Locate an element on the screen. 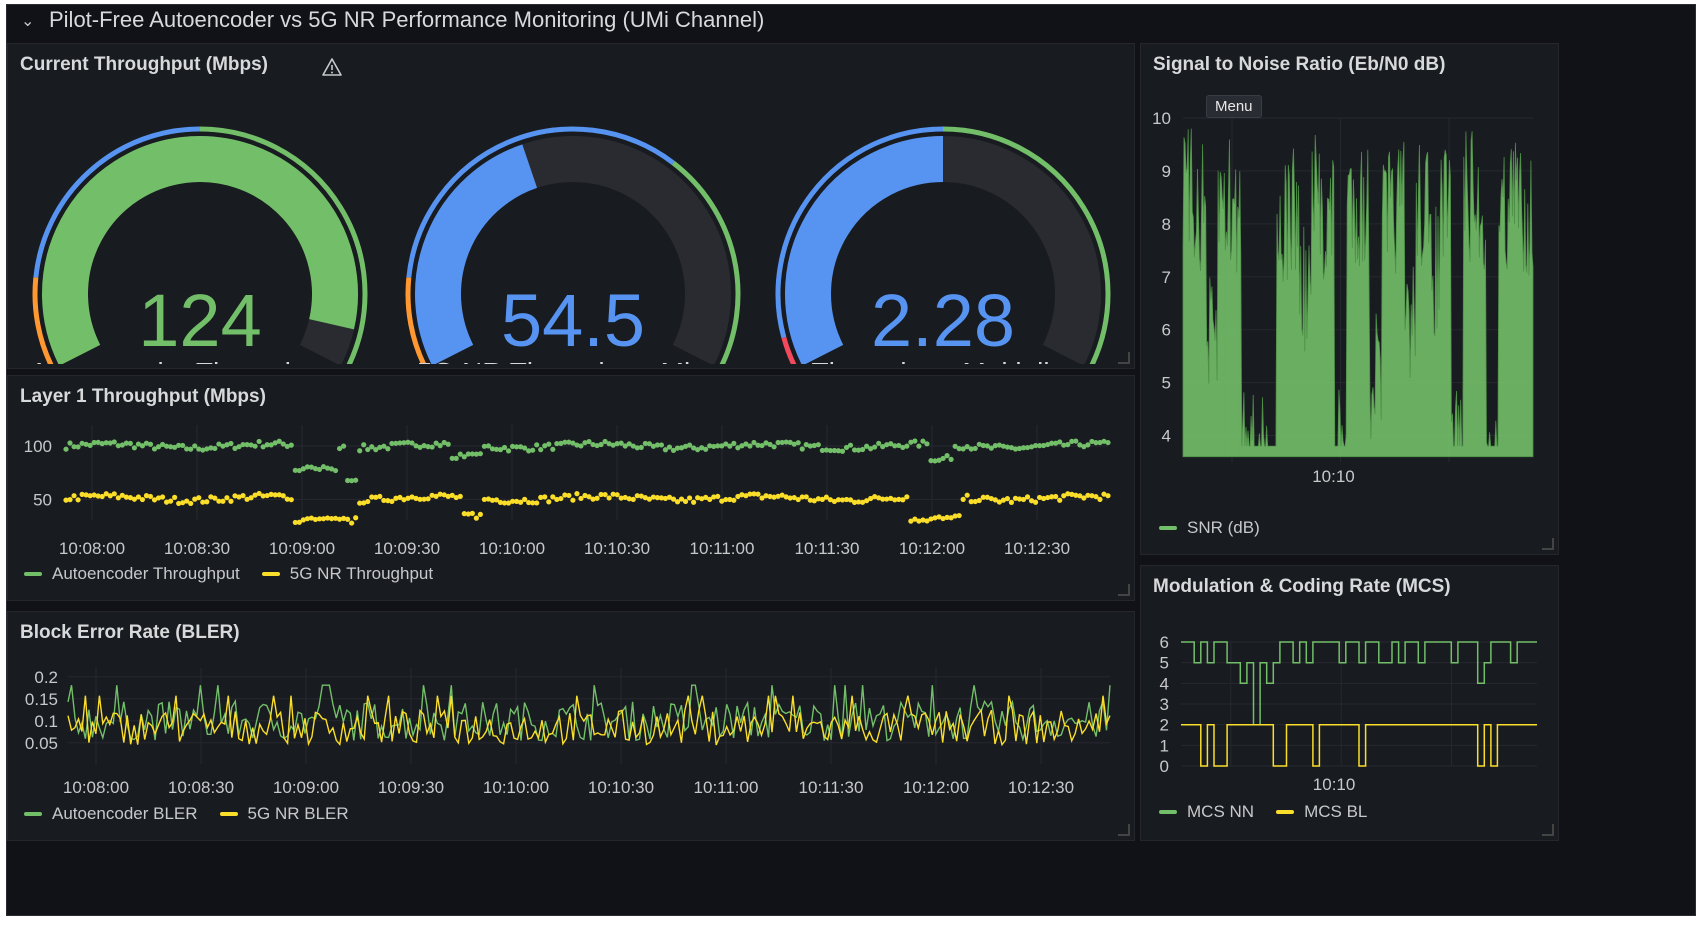 The image size is (1704, 926). legend-snr: SNR (dB) is located at coordinates (1223, 527).